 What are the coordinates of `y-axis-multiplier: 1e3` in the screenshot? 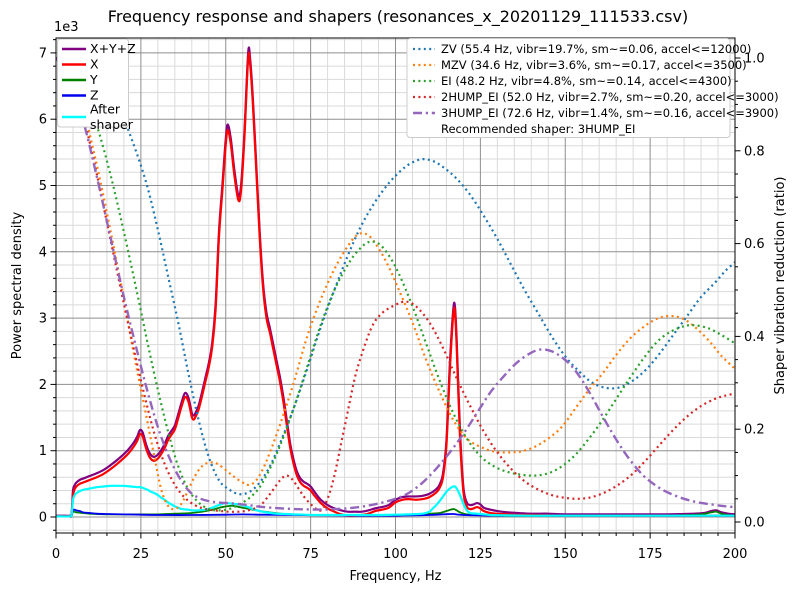 It's located at (66, 27).